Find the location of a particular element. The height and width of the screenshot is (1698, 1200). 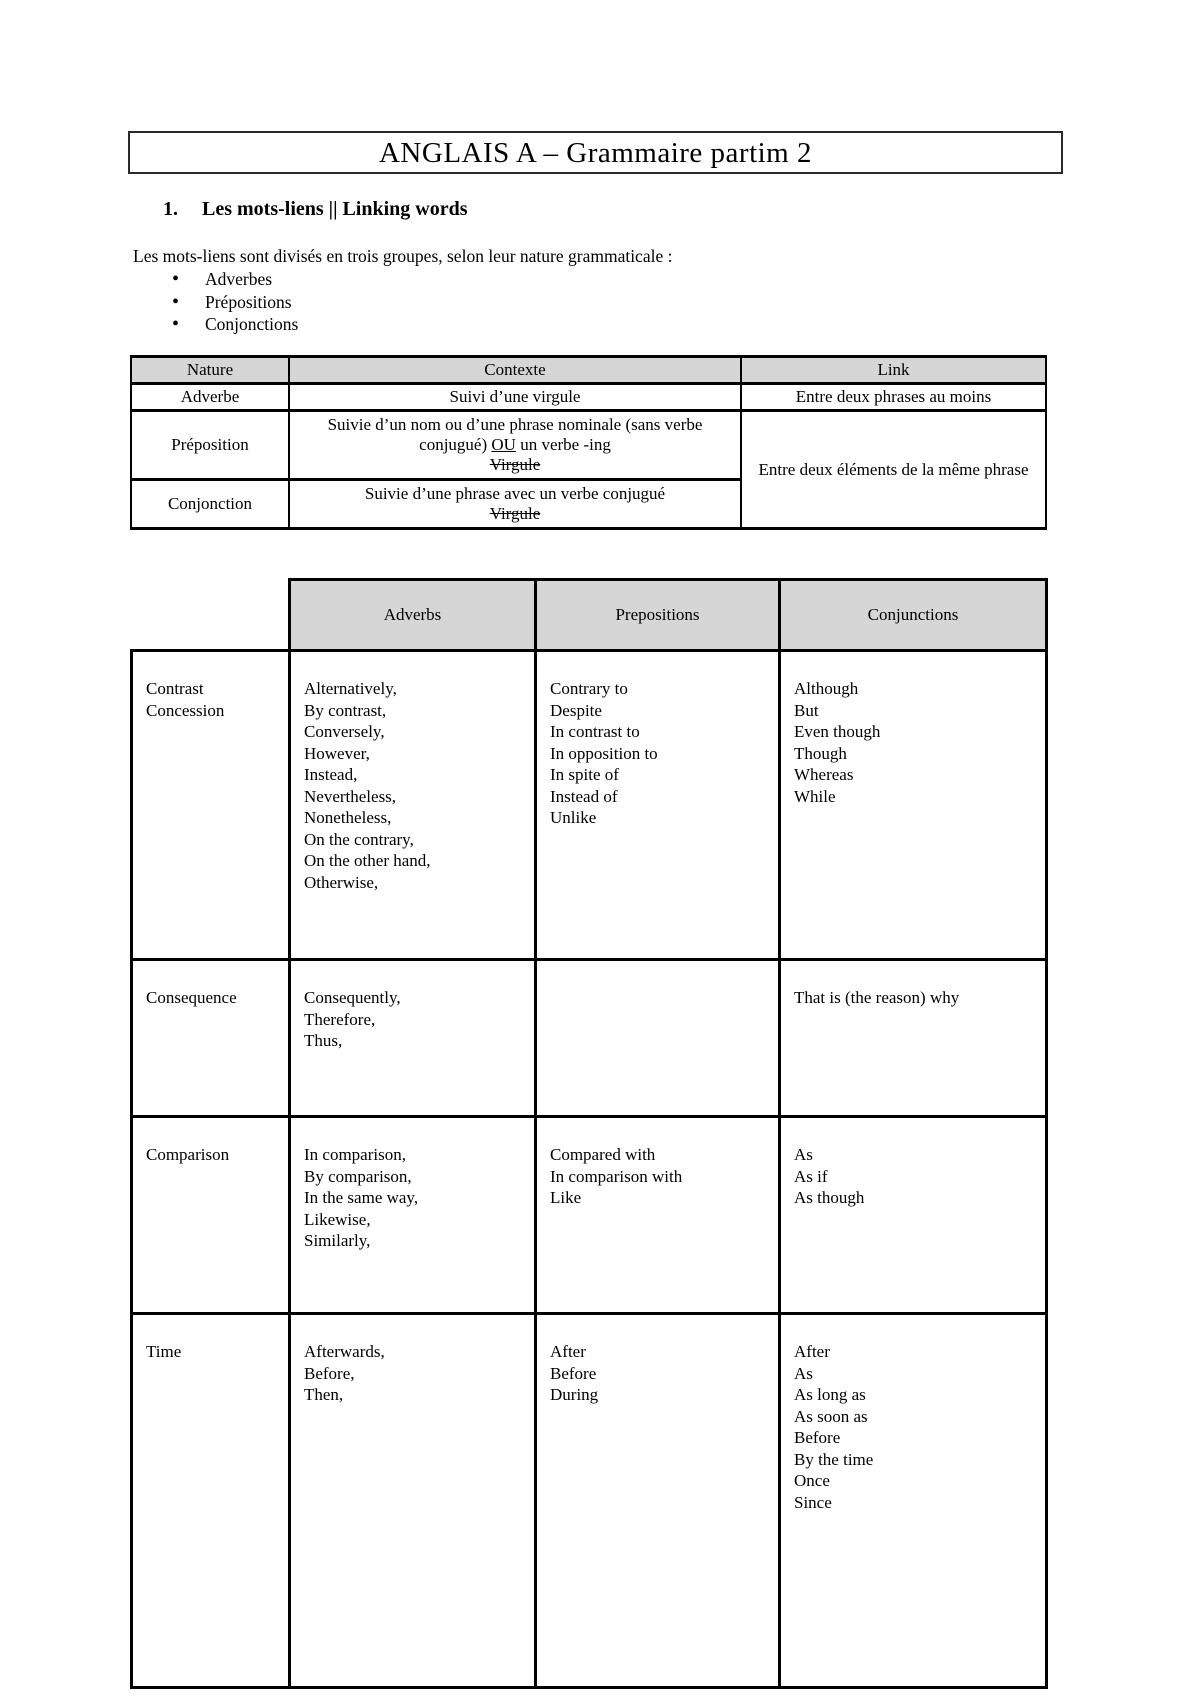

document-title-box: ANGLAIS A – Grammaire partim 2 is located at coordinates (595, 152).